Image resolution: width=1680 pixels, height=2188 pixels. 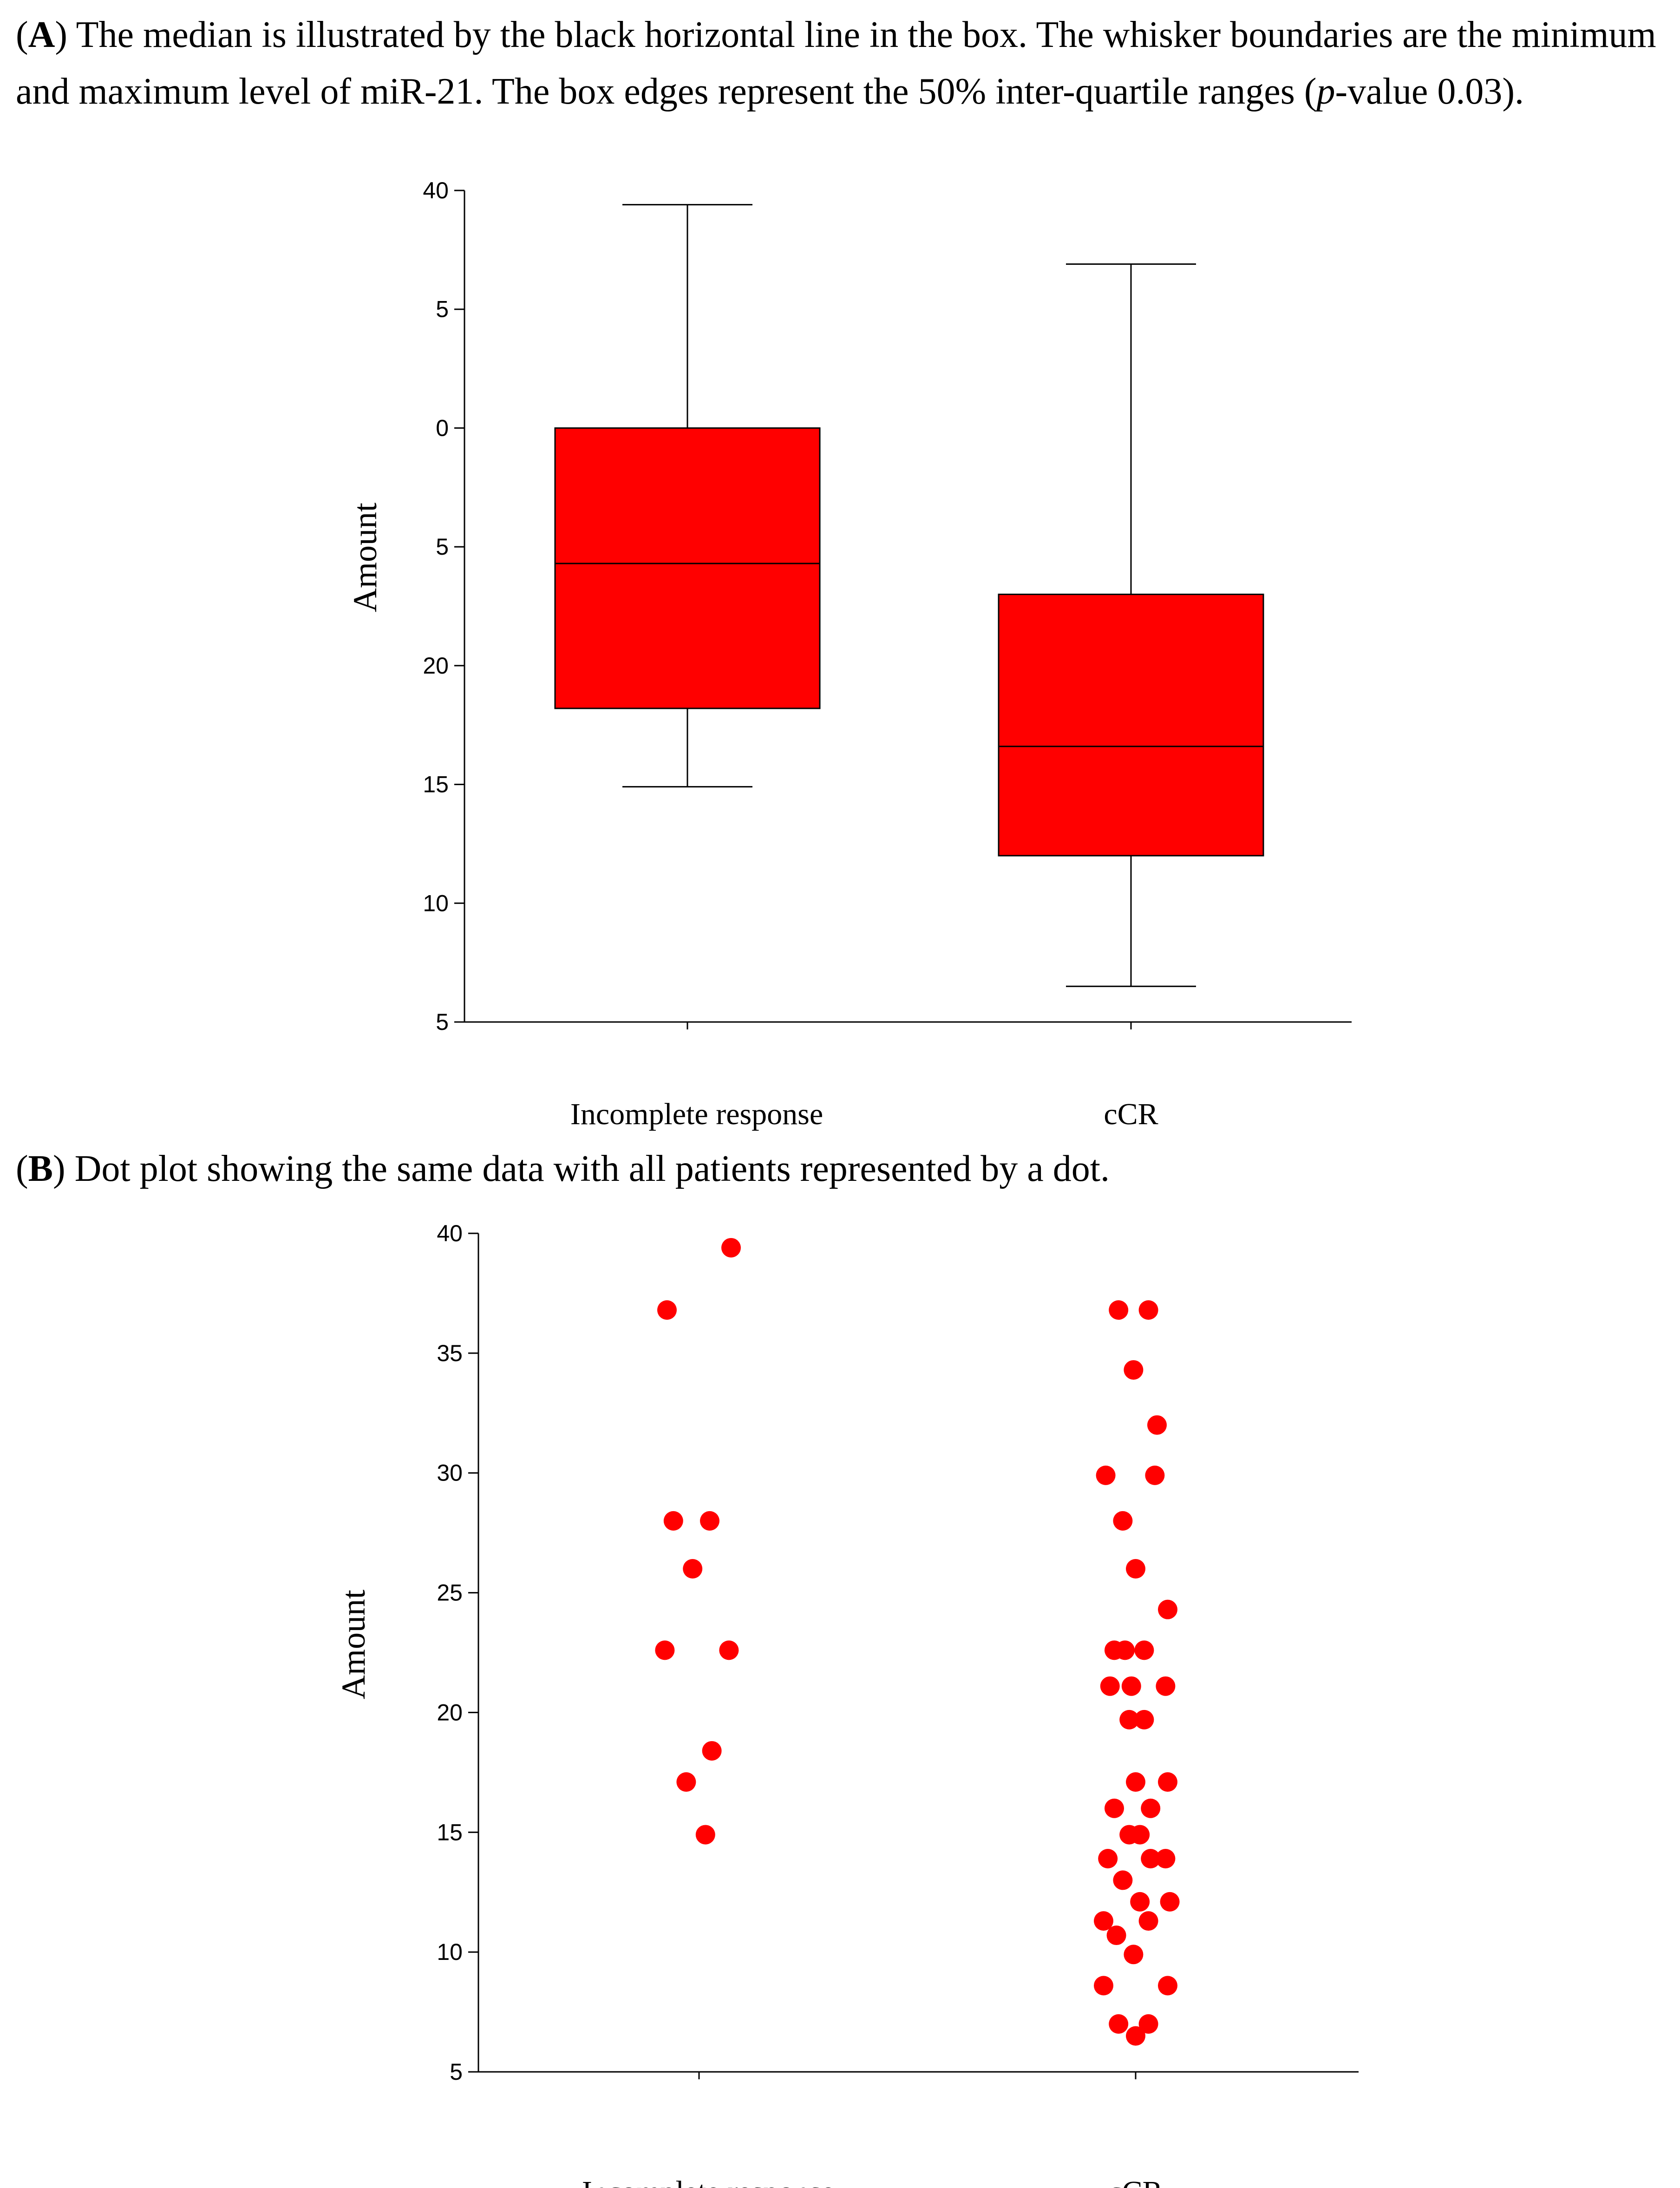 What do you see at coordinates (450, 1593) in the screenshot?
I see `y-tick-label: 25` at bounding box center [450, 1593].